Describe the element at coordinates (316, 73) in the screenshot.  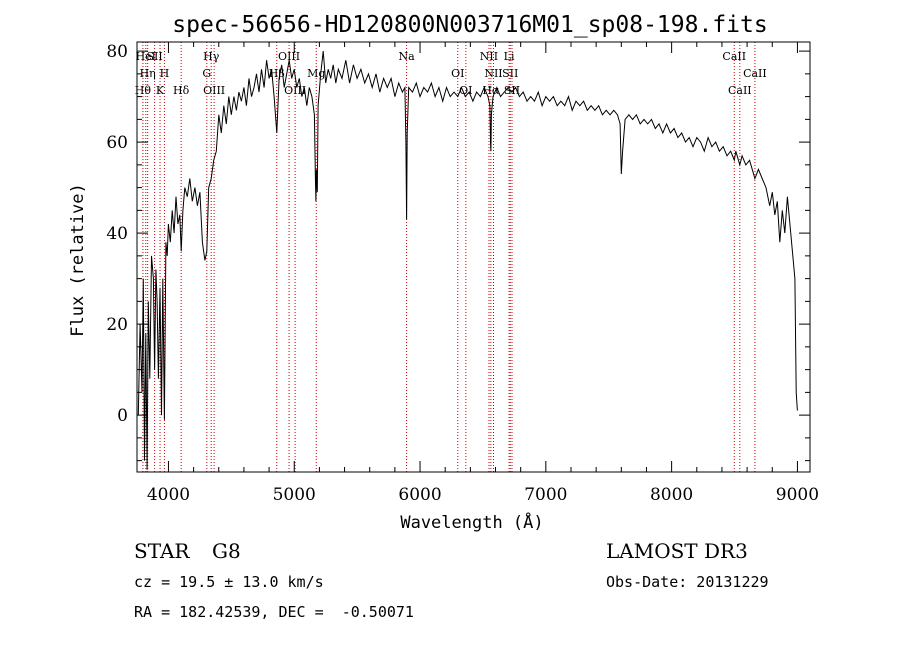
I see `line-label: Mg` at that location.